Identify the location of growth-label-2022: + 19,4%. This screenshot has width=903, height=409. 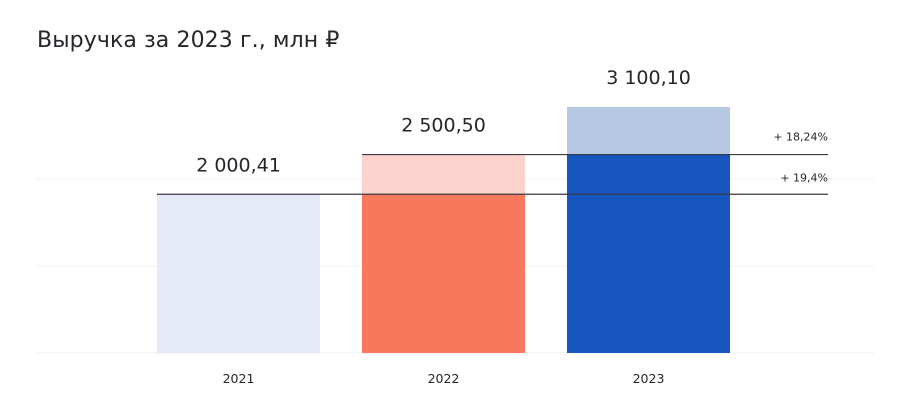
(804, 177).